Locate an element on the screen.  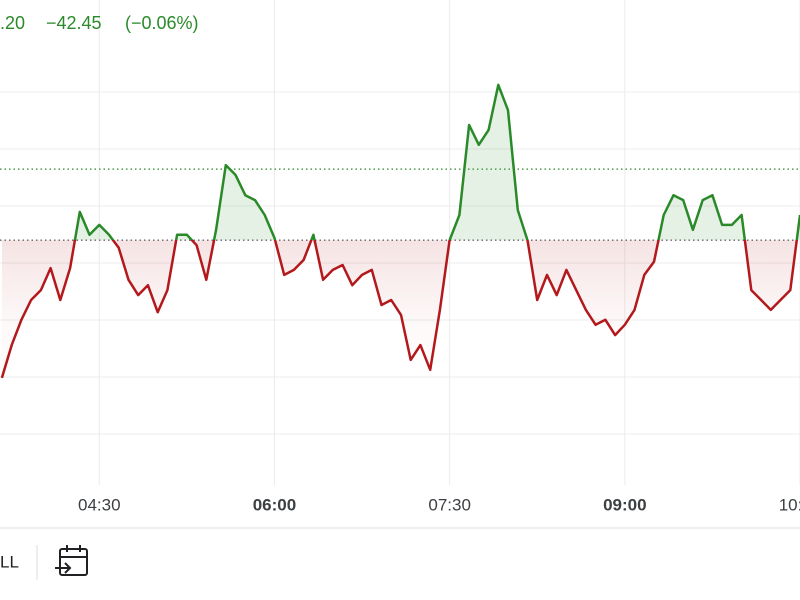
price-fragment: .20 is located at coordinates (12, 23).